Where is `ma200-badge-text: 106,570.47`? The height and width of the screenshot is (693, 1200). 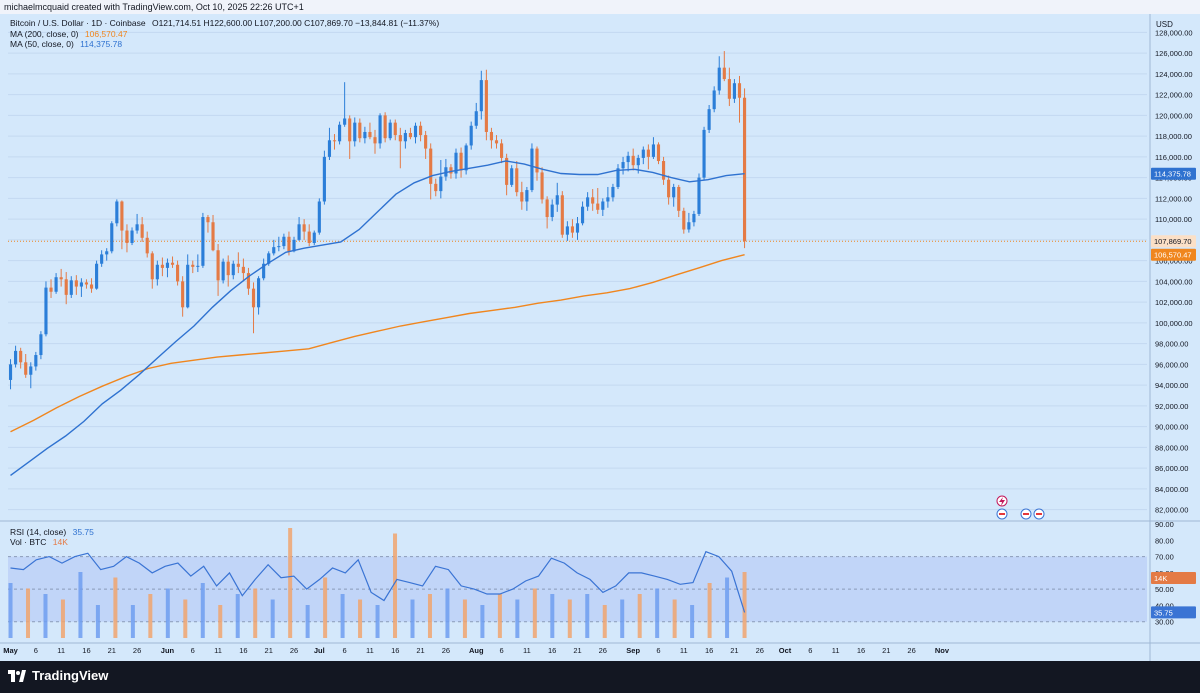 ma200-badge-text: 106,570.47 is located at coordinates (1173, 255).